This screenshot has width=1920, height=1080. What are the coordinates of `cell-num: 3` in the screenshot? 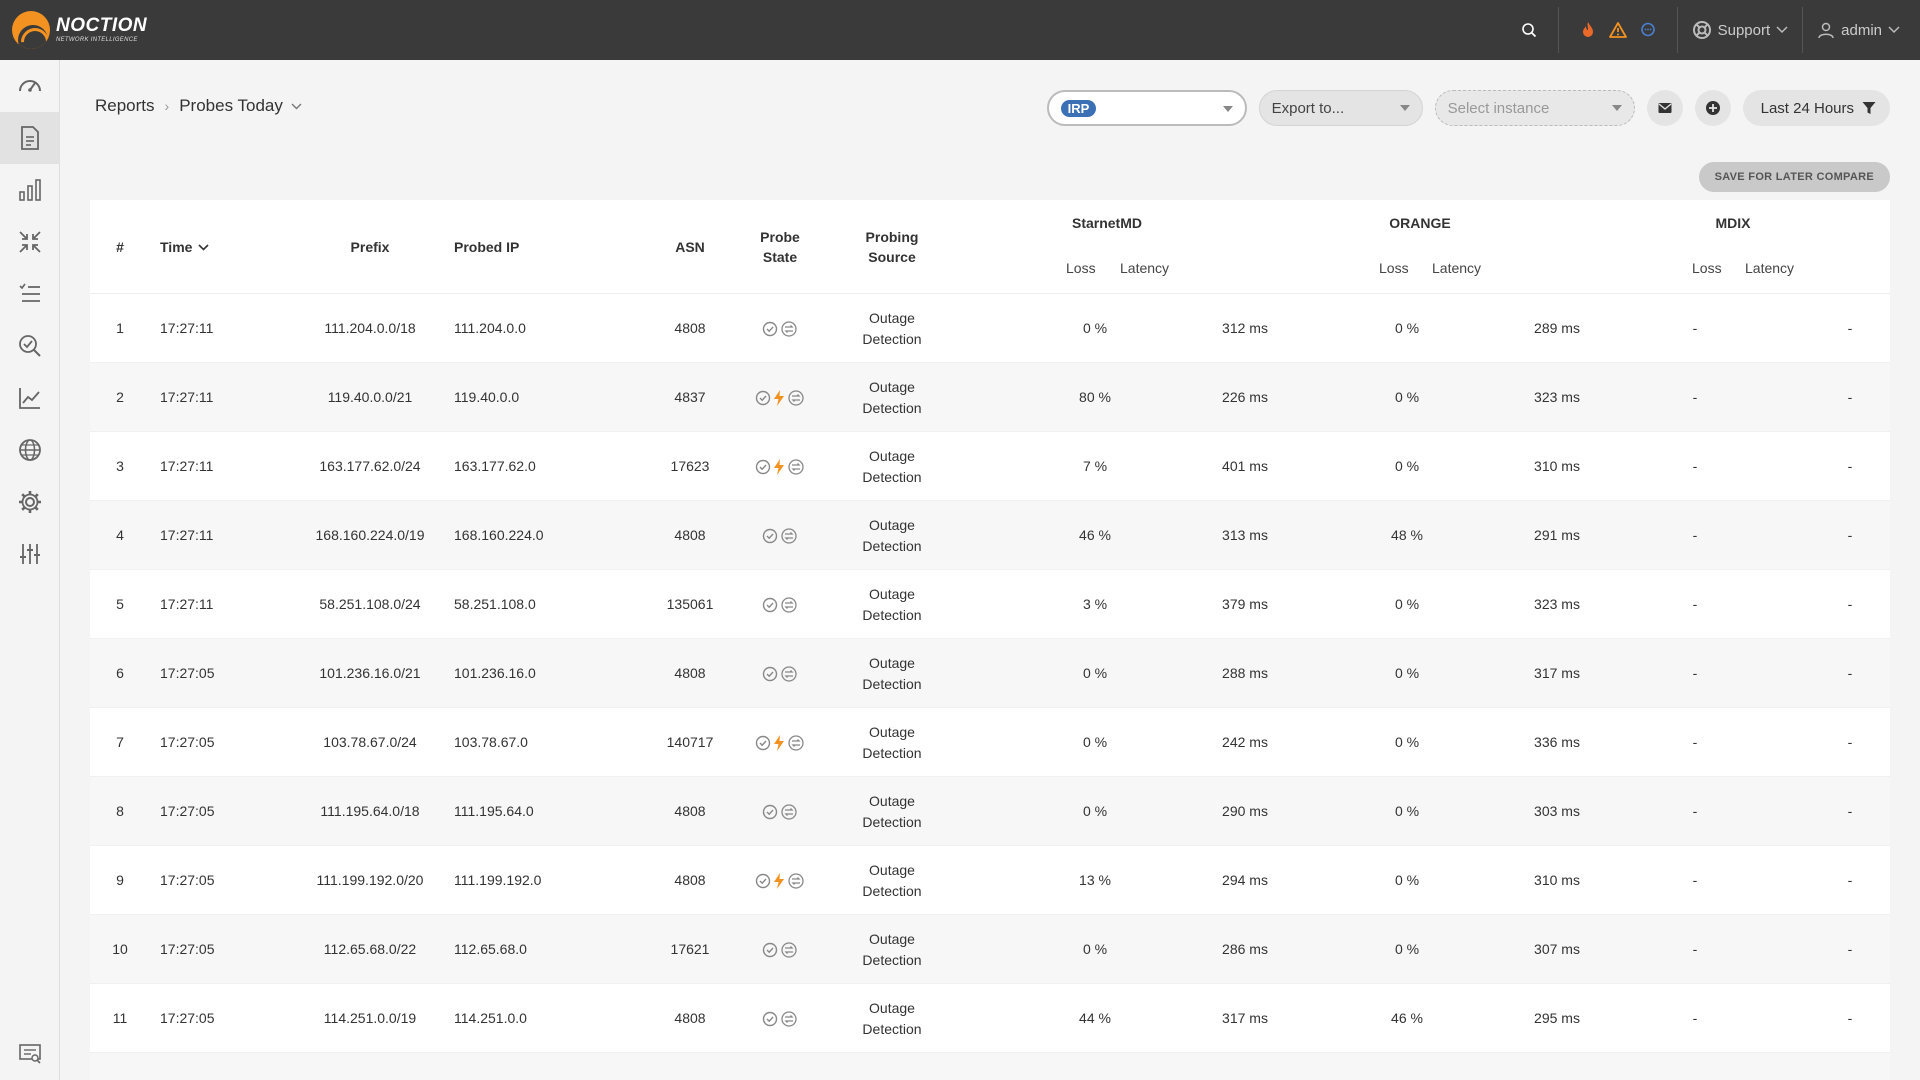 It's located at (120, 466).